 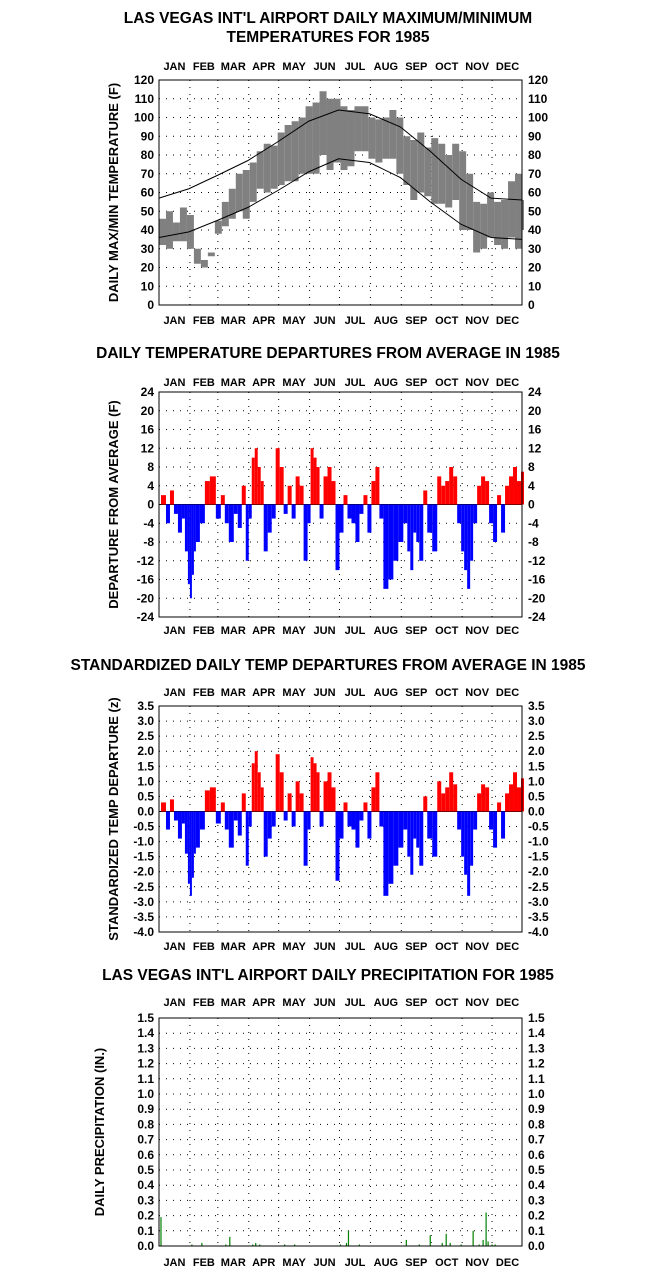 I want to click on y-tick-label-right: 12, so click(x=535, y=448).